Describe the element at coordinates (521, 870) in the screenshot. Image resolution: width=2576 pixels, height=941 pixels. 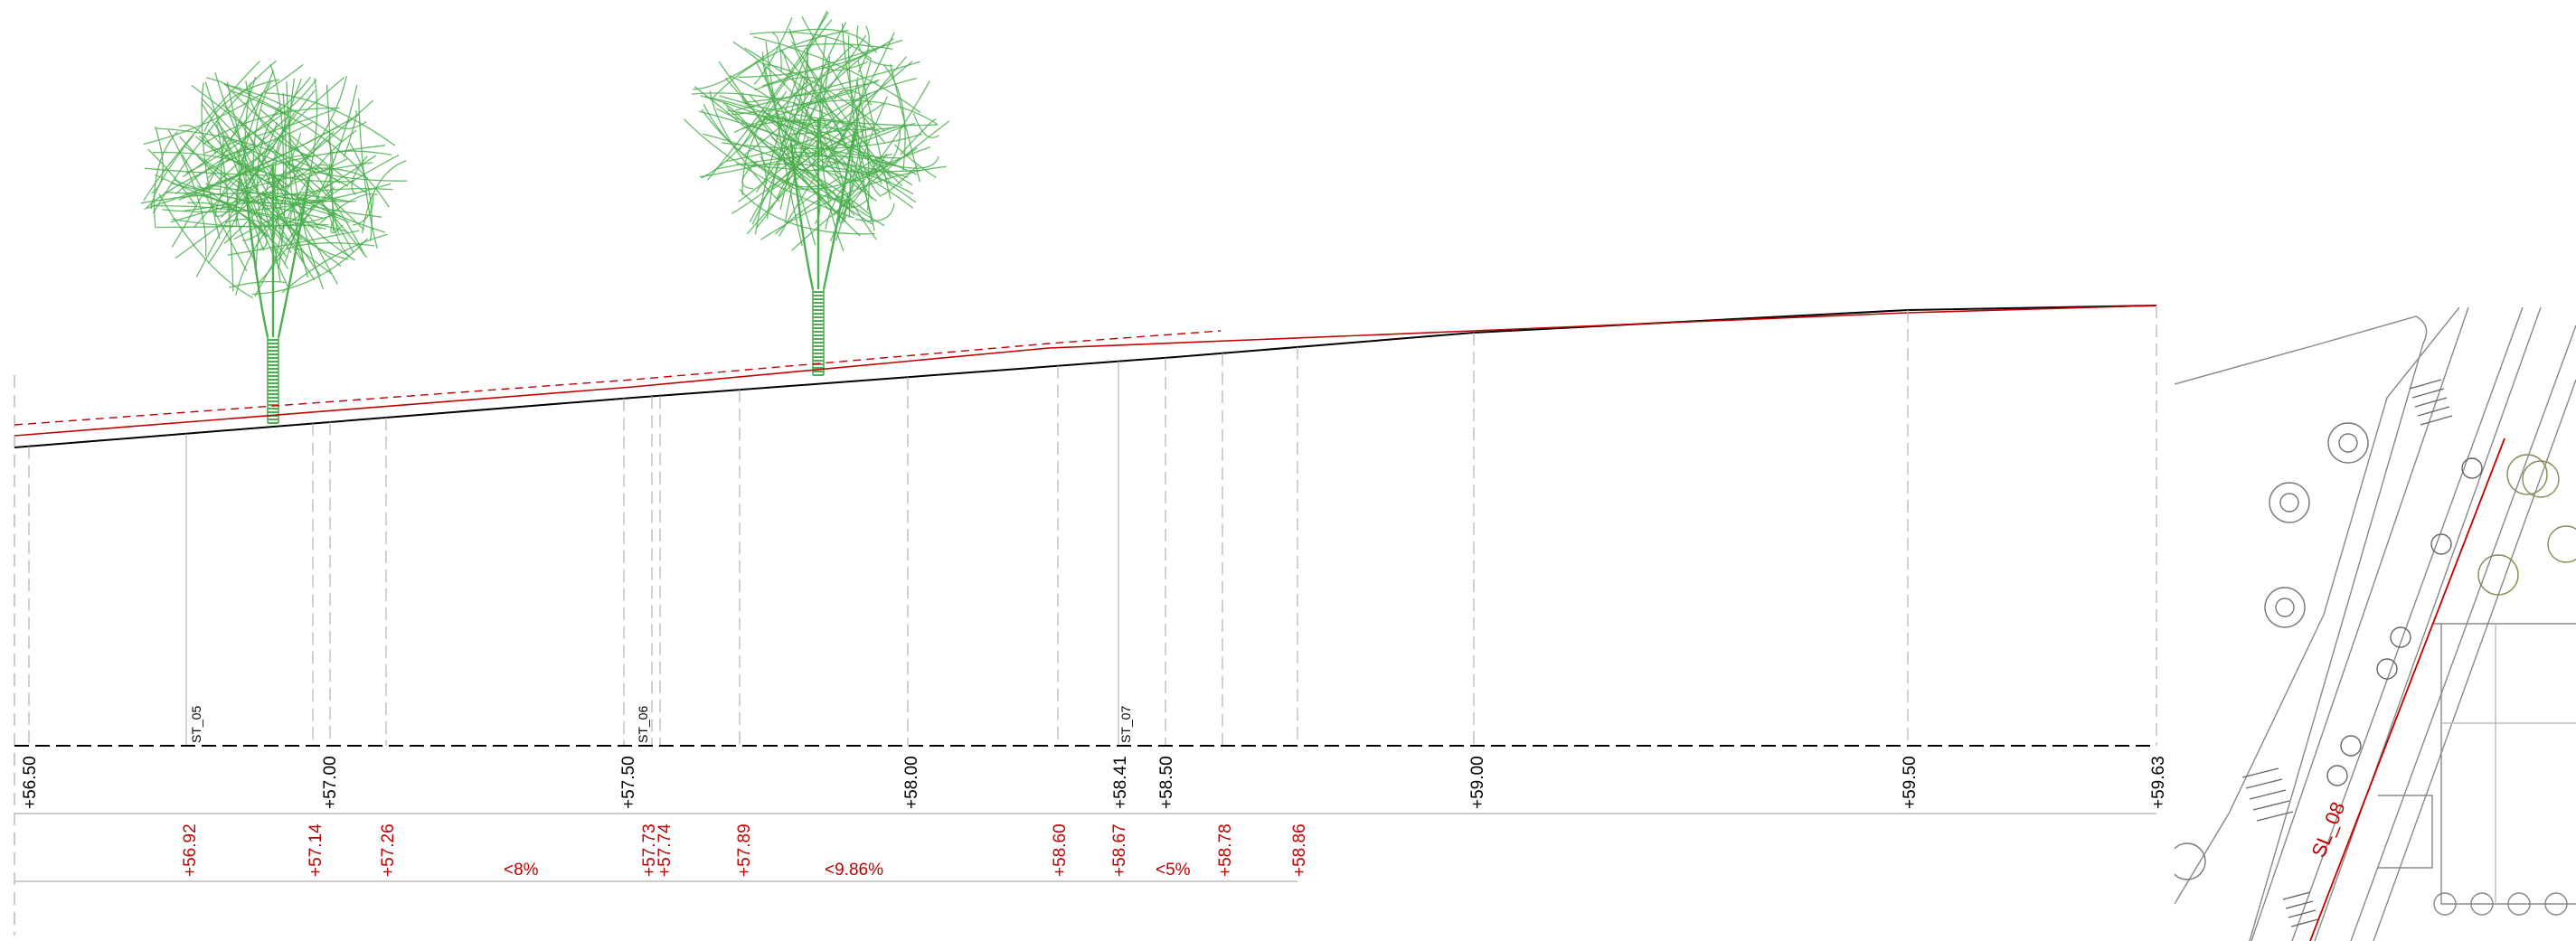
I see `slope-label-8: <8%` at that location.